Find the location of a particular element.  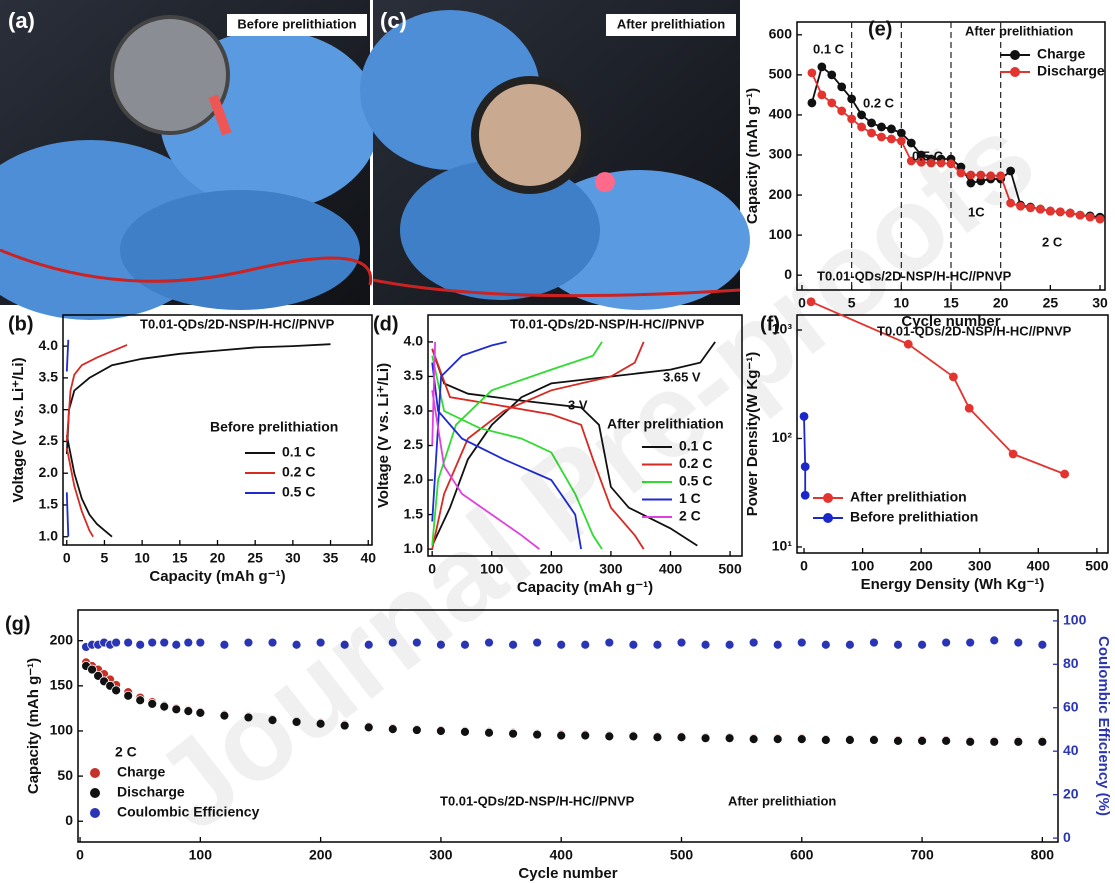

x-tick-label: 800 is located at coordinates (1043, 855).